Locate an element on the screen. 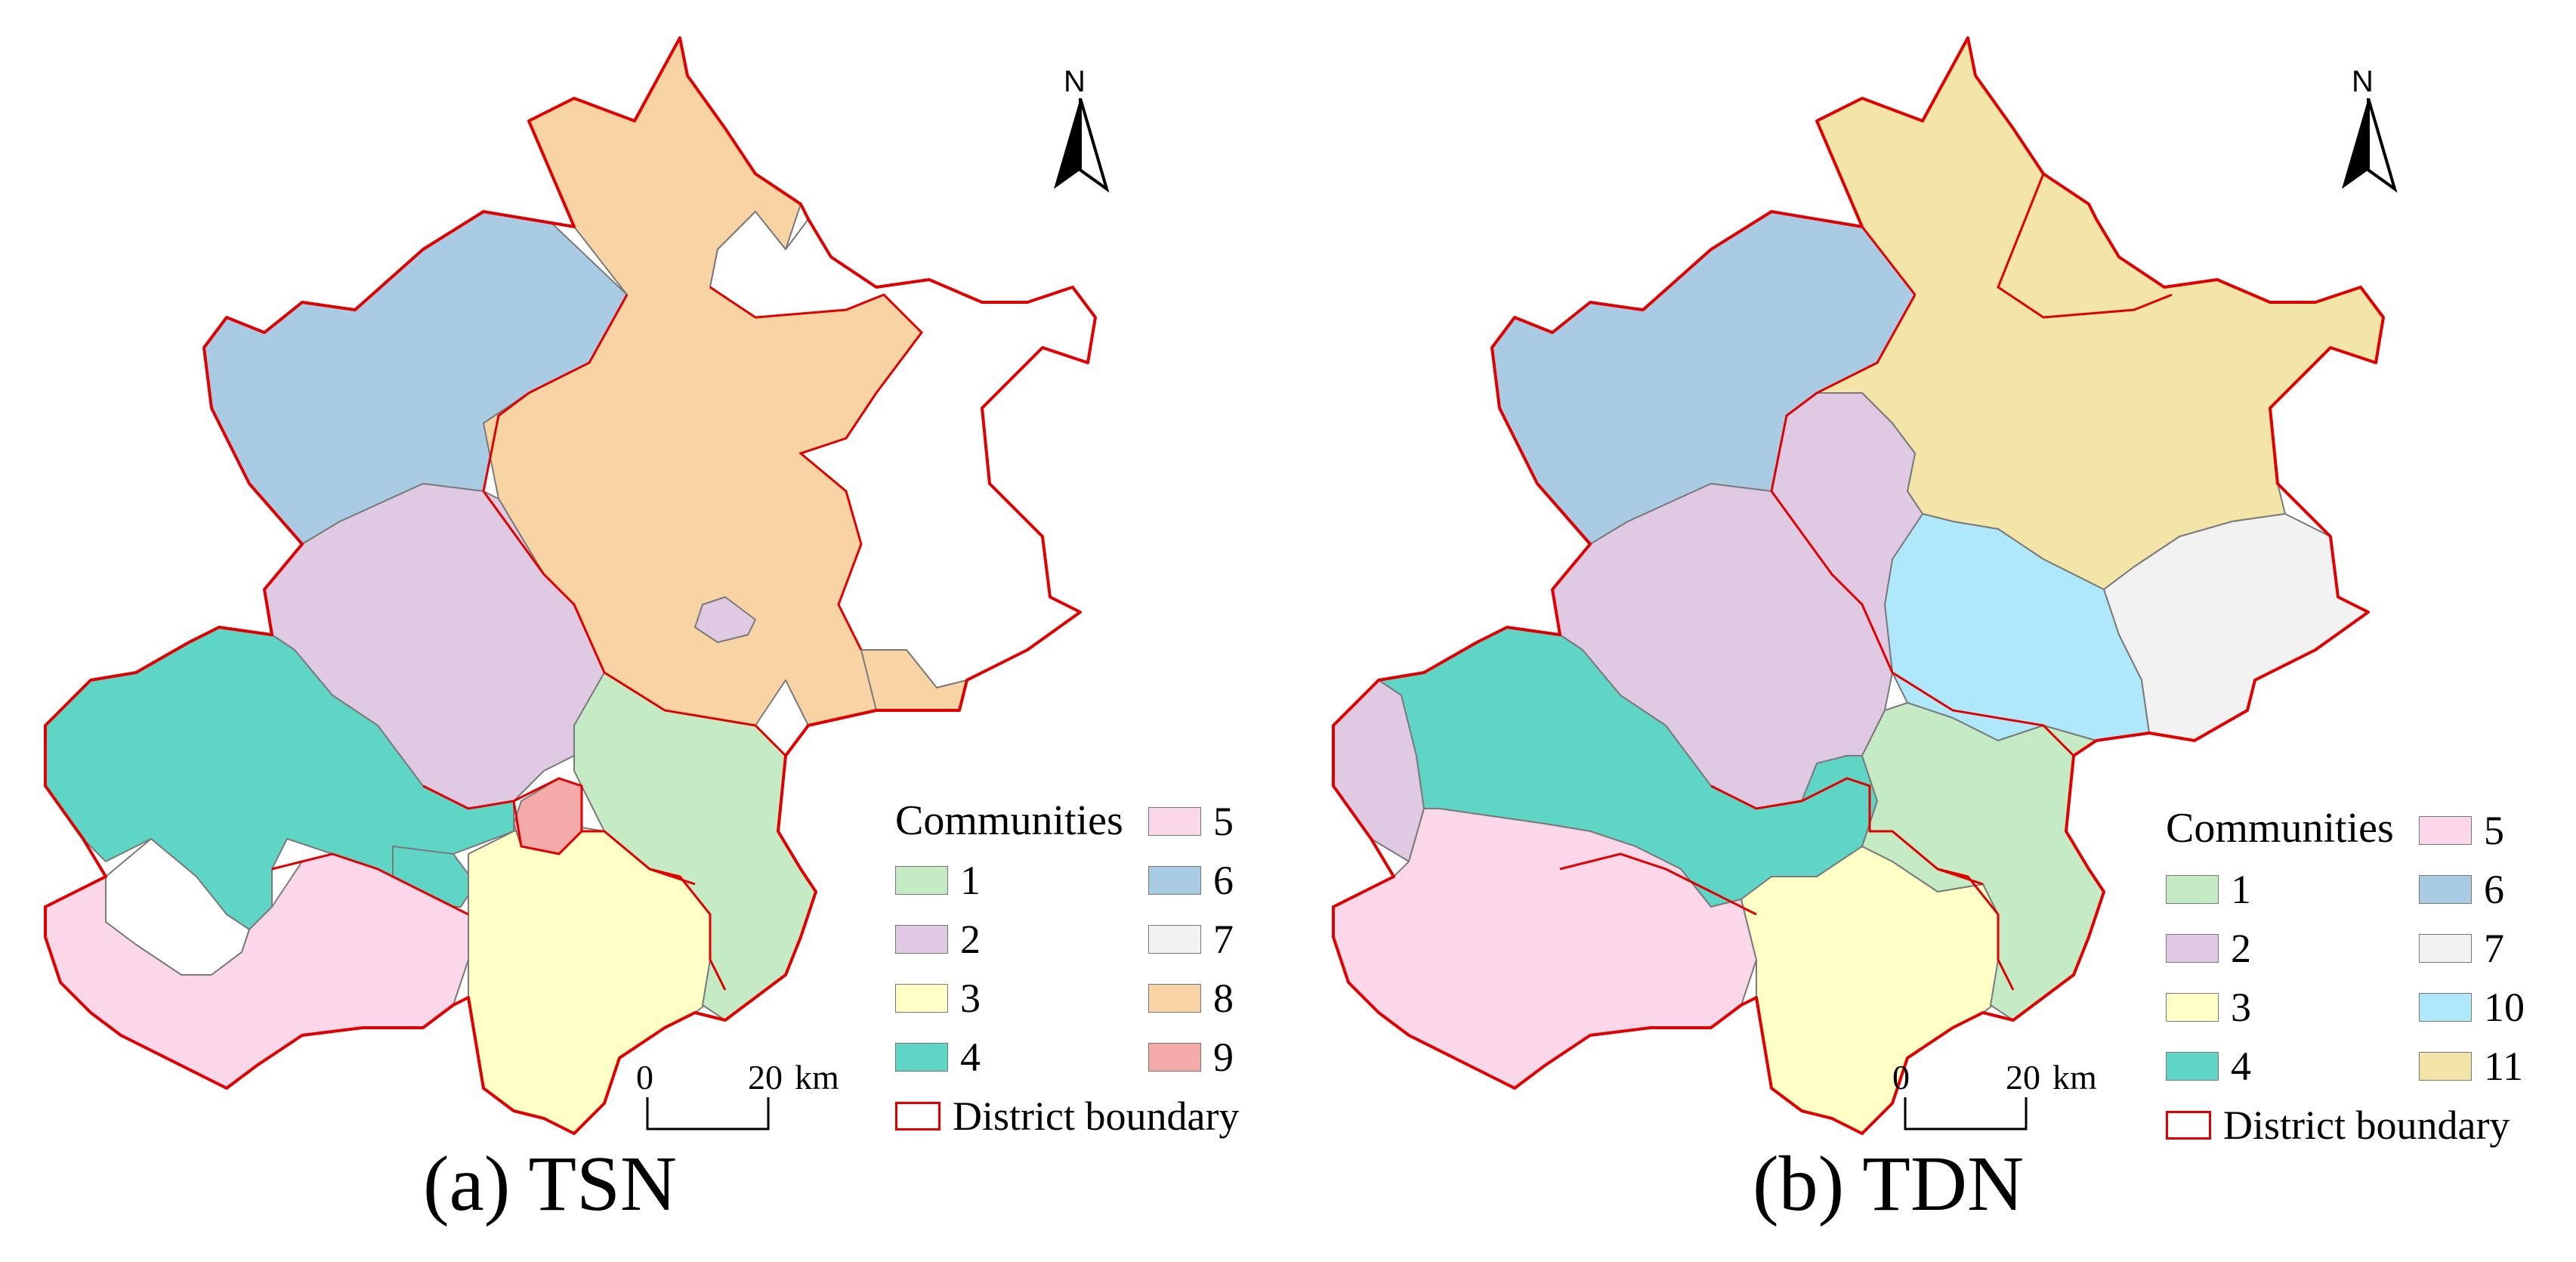 The width and height of the screenshot is (2576, 1262). legend-item-11: 11 is located at coordinates (2471, 1066).